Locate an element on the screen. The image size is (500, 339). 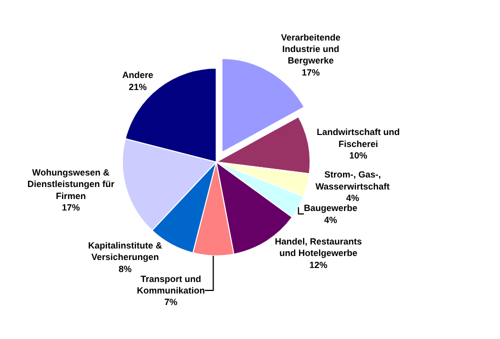
slice-label: Kapitalinstitute & Versicherungen is located at coordinates (125, 251).